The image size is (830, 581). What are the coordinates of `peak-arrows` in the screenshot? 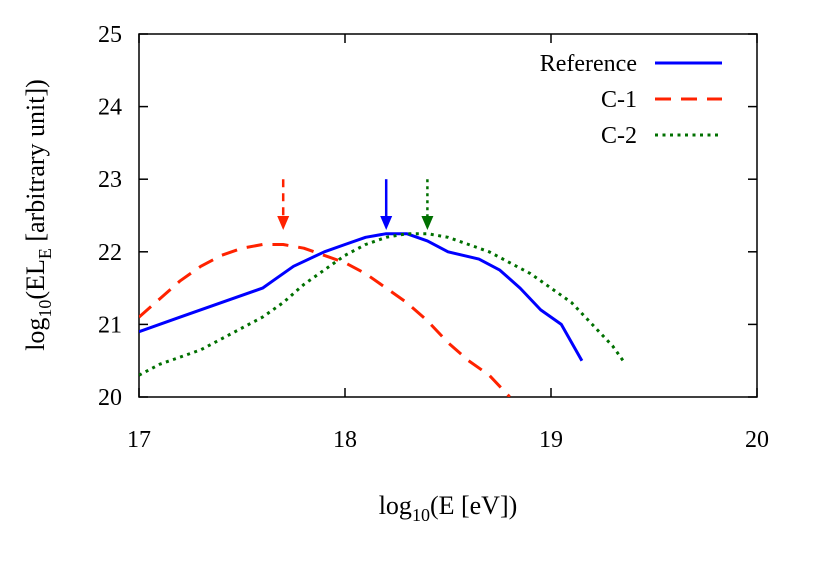 It's located at (355, 205).